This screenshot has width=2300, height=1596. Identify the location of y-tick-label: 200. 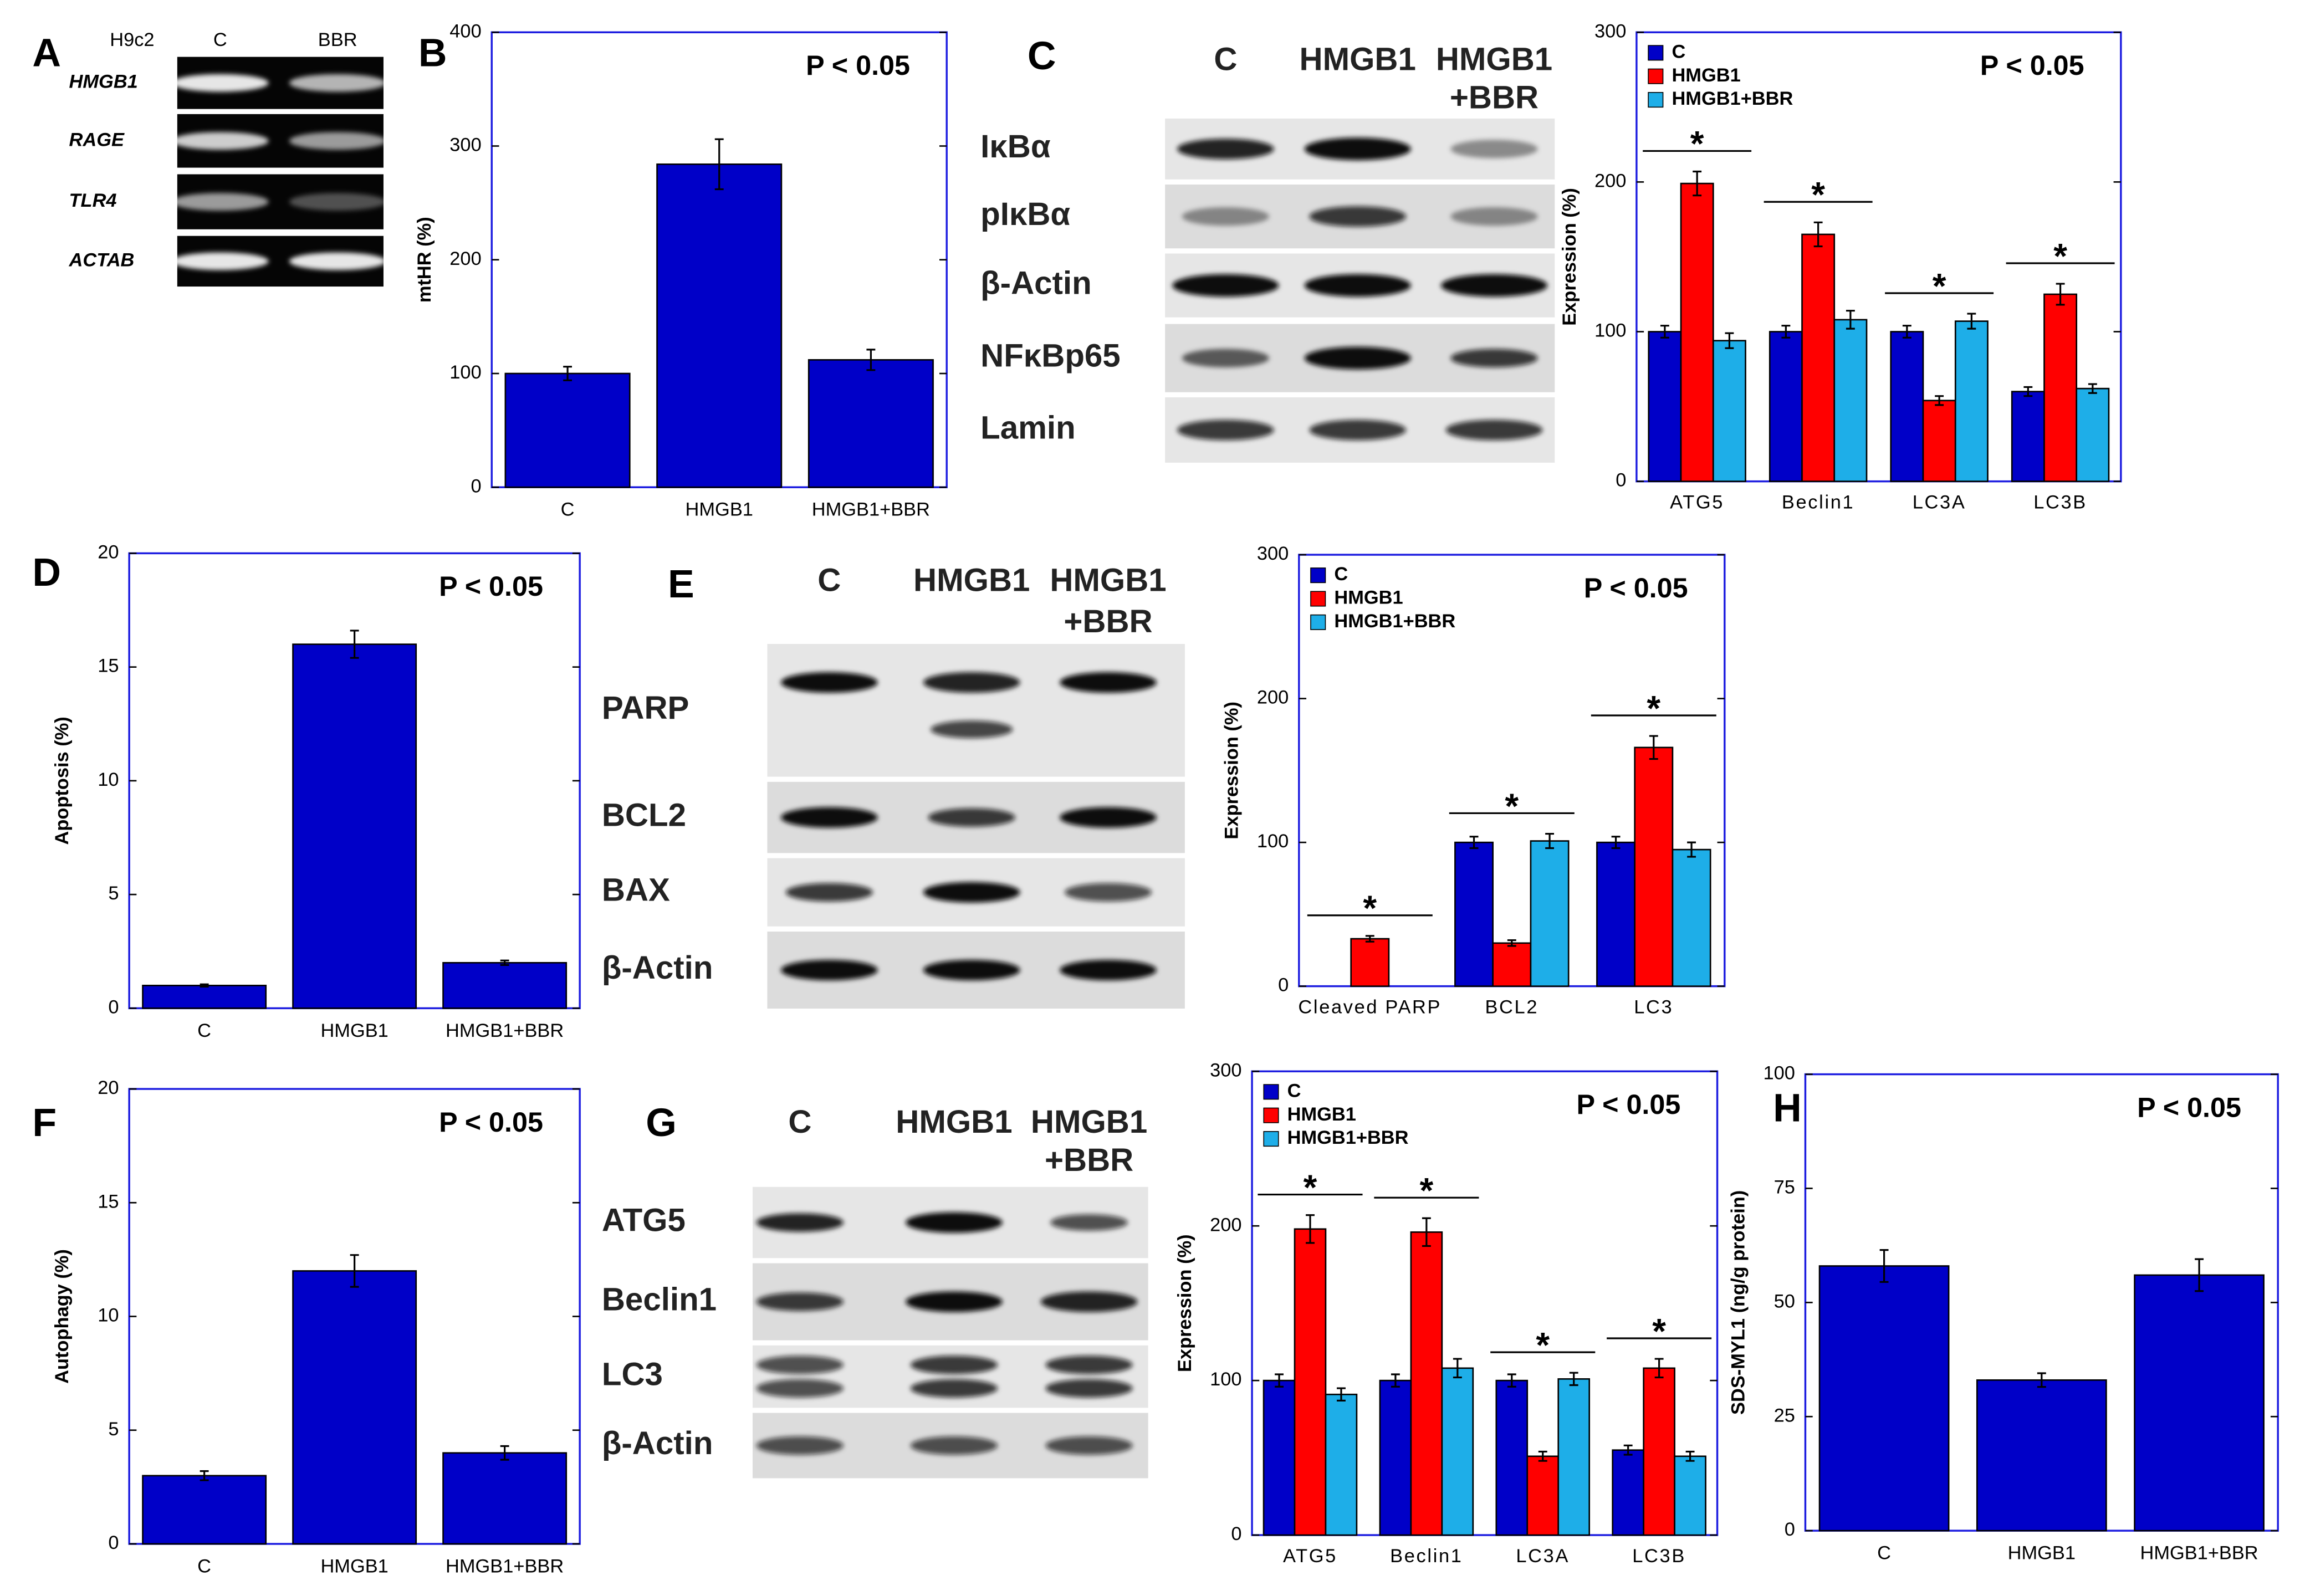
(1225, 1224).